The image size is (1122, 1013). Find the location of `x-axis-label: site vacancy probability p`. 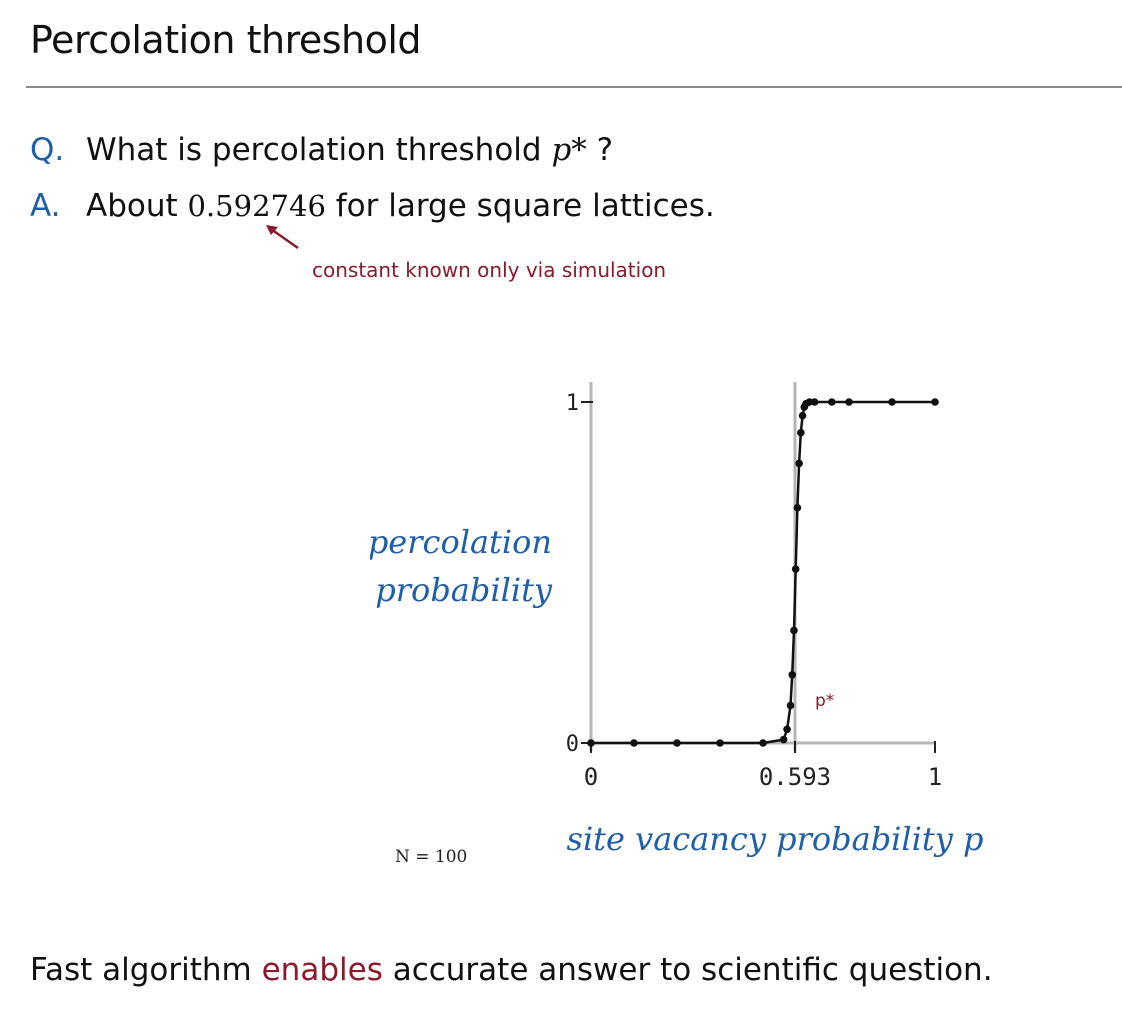

x-axis-label: site vacancy probability p is located at coordinates (775, 839).